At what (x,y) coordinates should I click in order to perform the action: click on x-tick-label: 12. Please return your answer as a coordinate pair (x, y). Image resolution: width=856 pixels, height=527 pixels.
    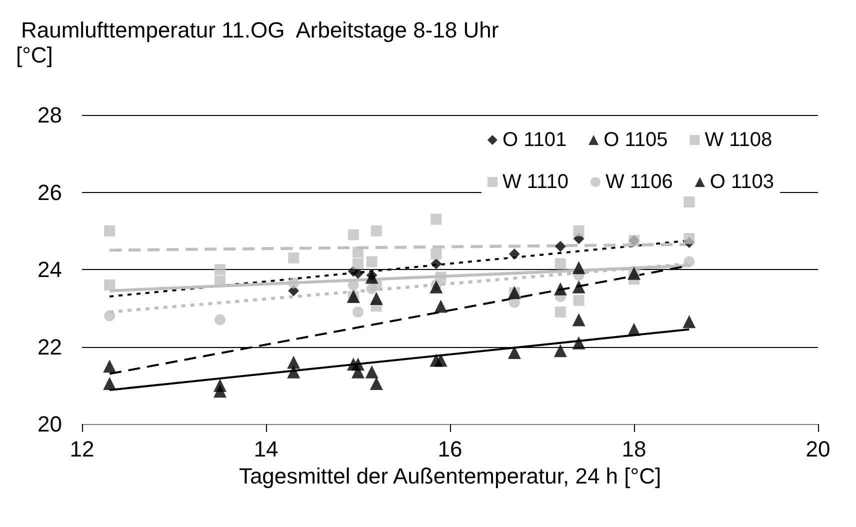
    Looking at the image, I should click on (82, 449).